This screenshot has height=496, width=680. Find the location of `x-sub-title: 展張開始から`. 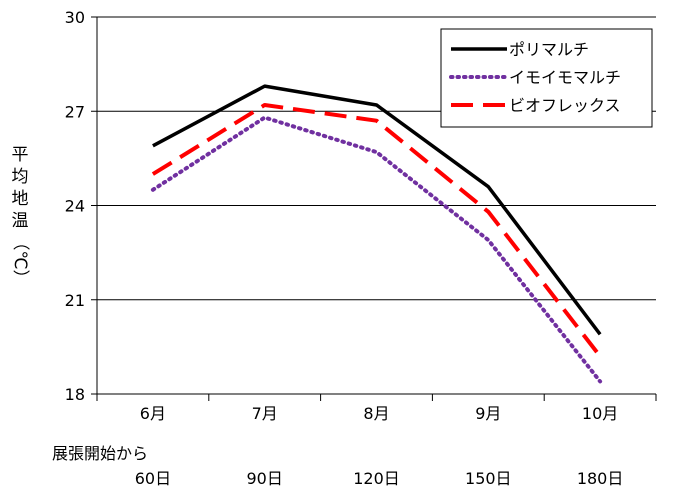

x-sub-title: 展張開始から is located at coordinates (100, 453).